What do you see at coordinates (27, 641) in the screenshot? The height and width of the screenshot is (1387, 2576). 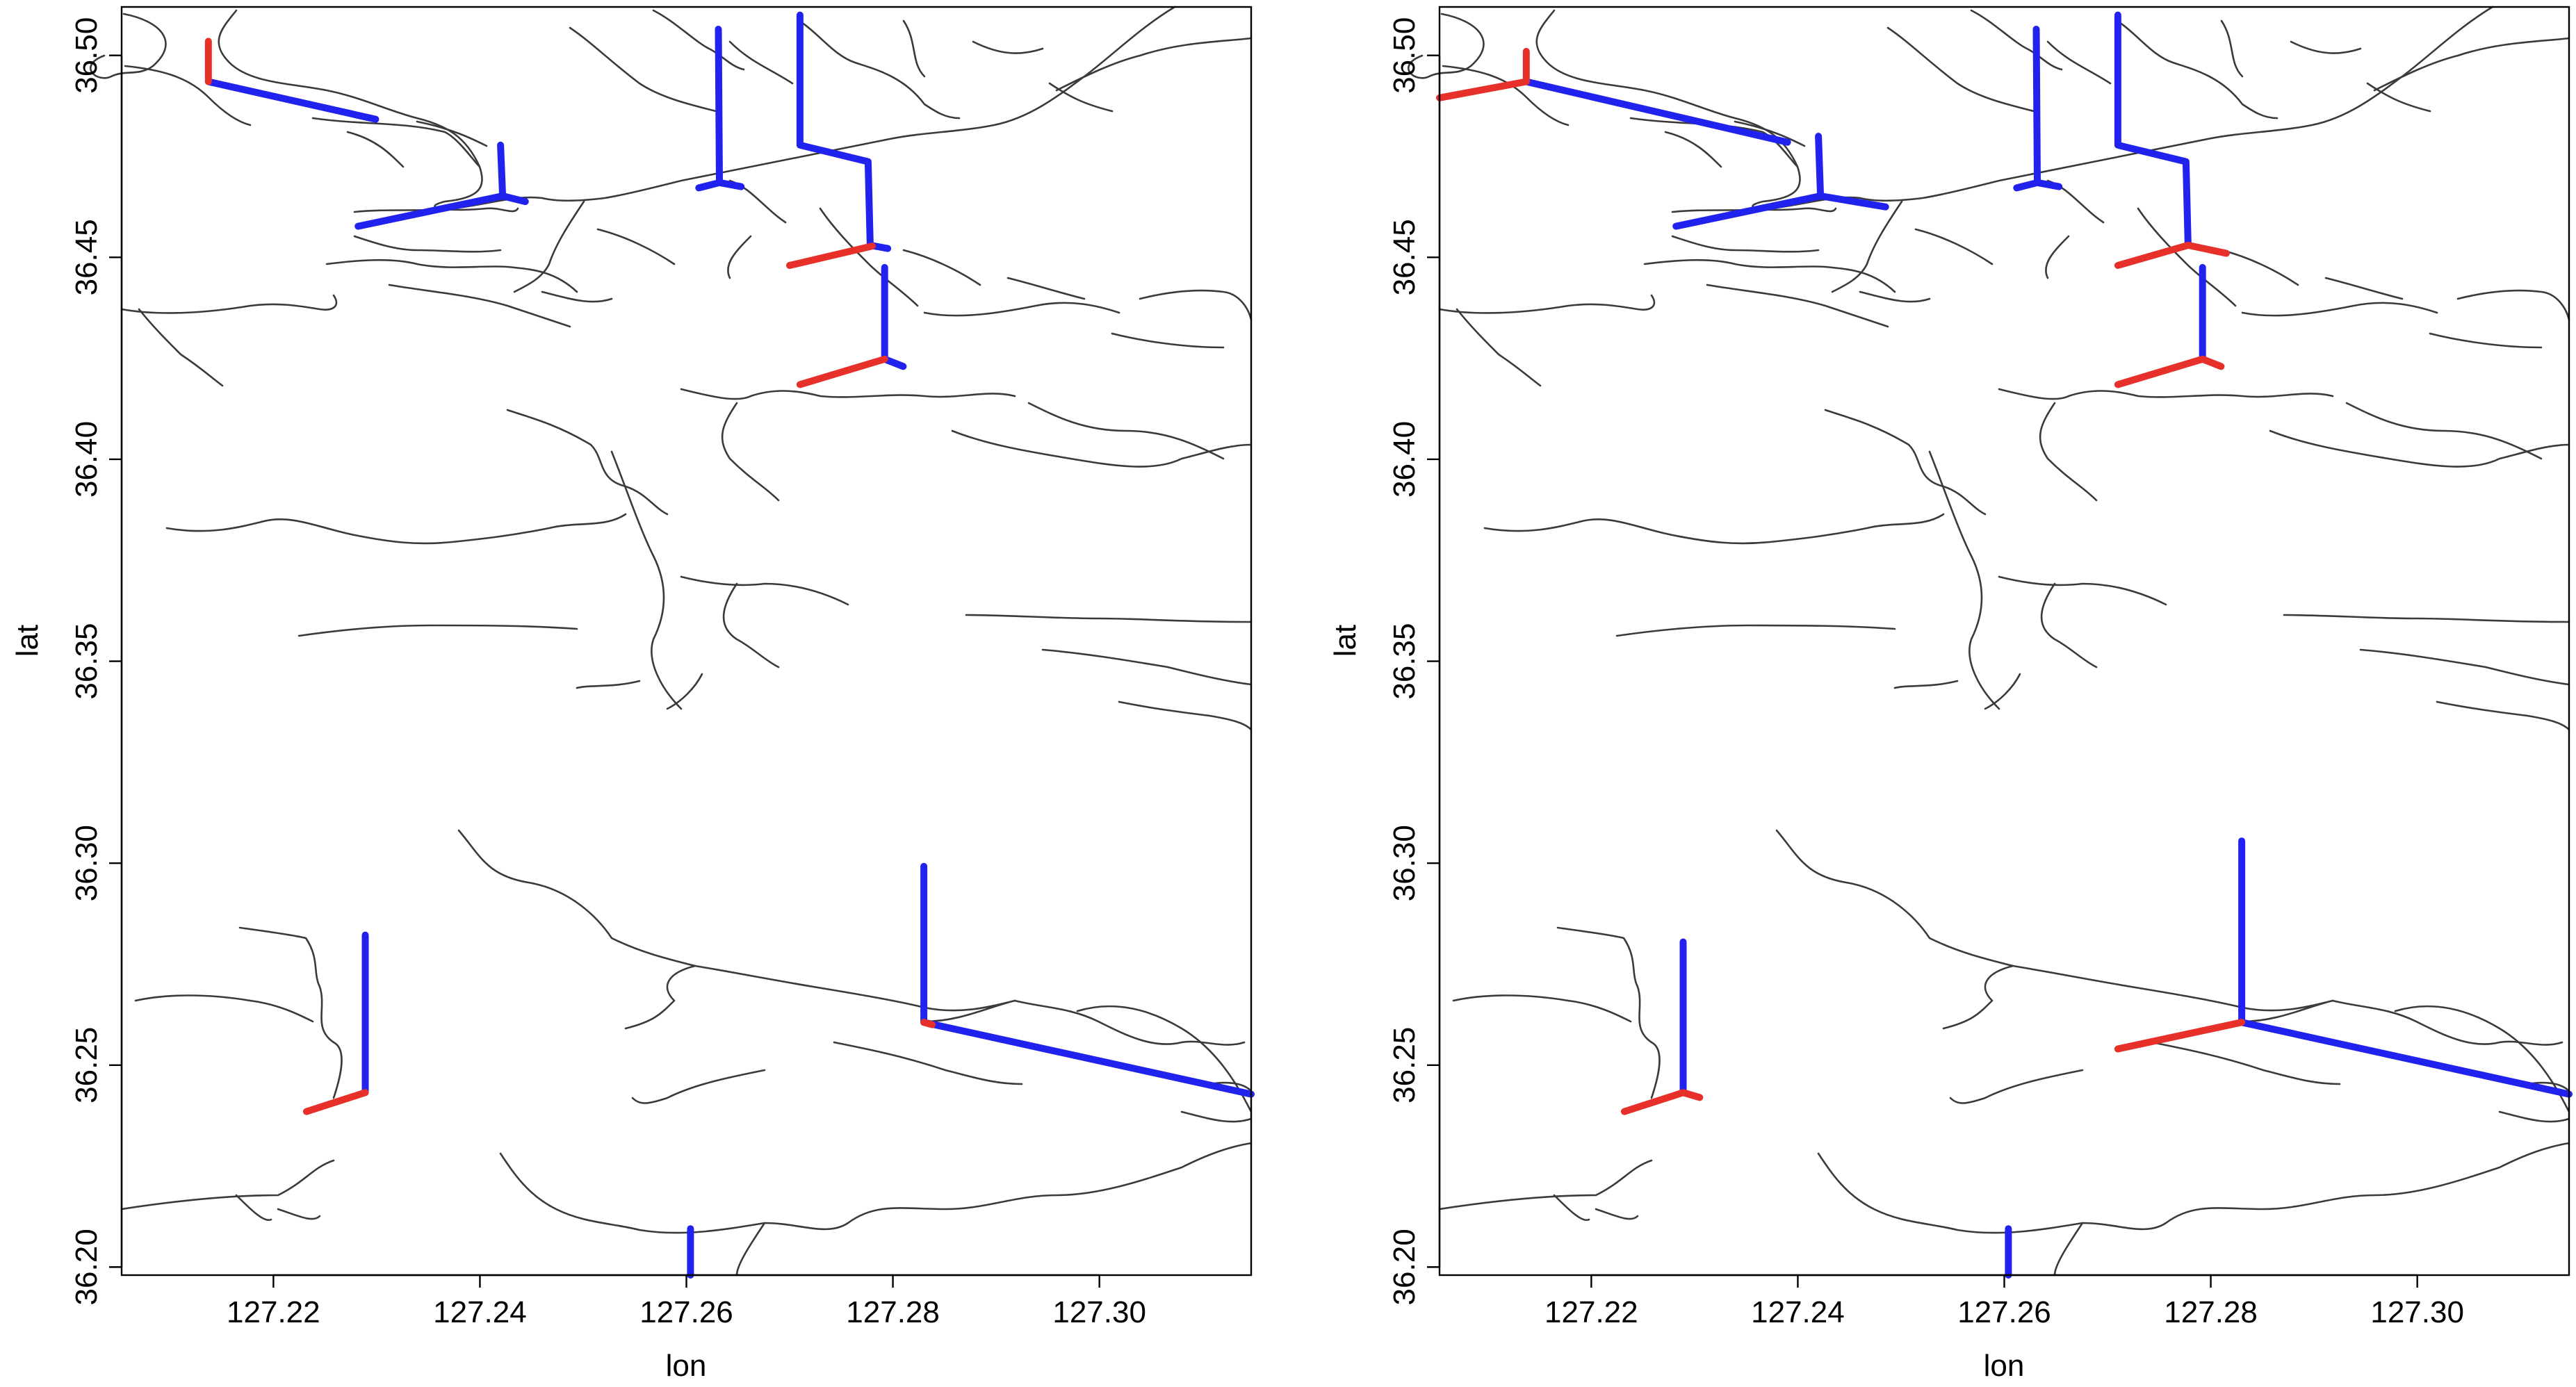 I see `left-y-axis-label: lat` at bounding box center [27, 641].